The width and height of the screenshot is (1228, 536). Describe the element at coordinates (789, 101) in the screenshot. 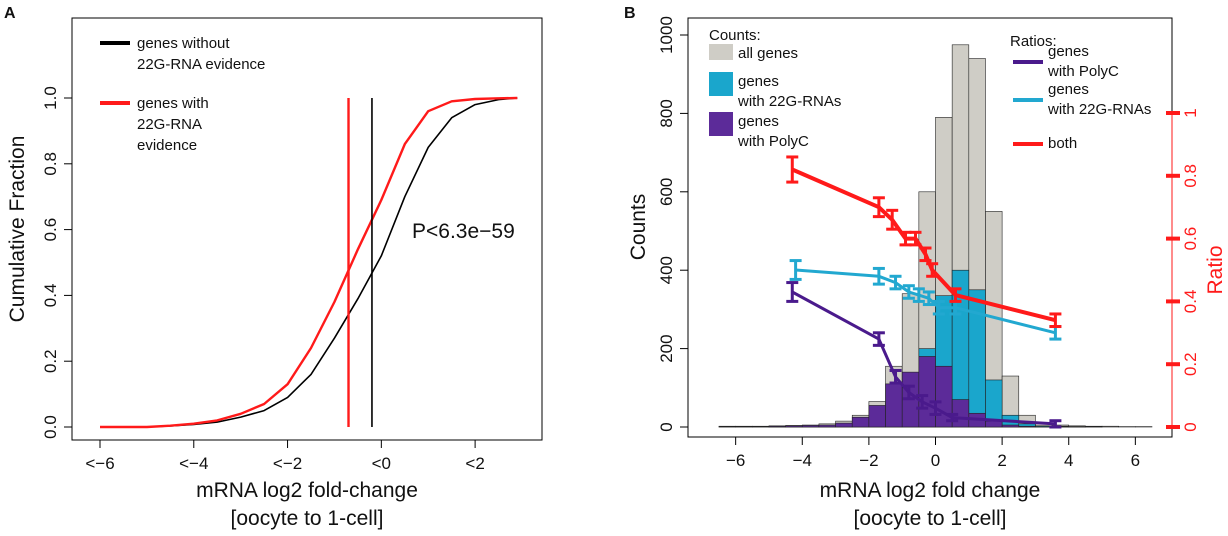

I see `counts-legend-label: with 22G-RNAs` at that location.